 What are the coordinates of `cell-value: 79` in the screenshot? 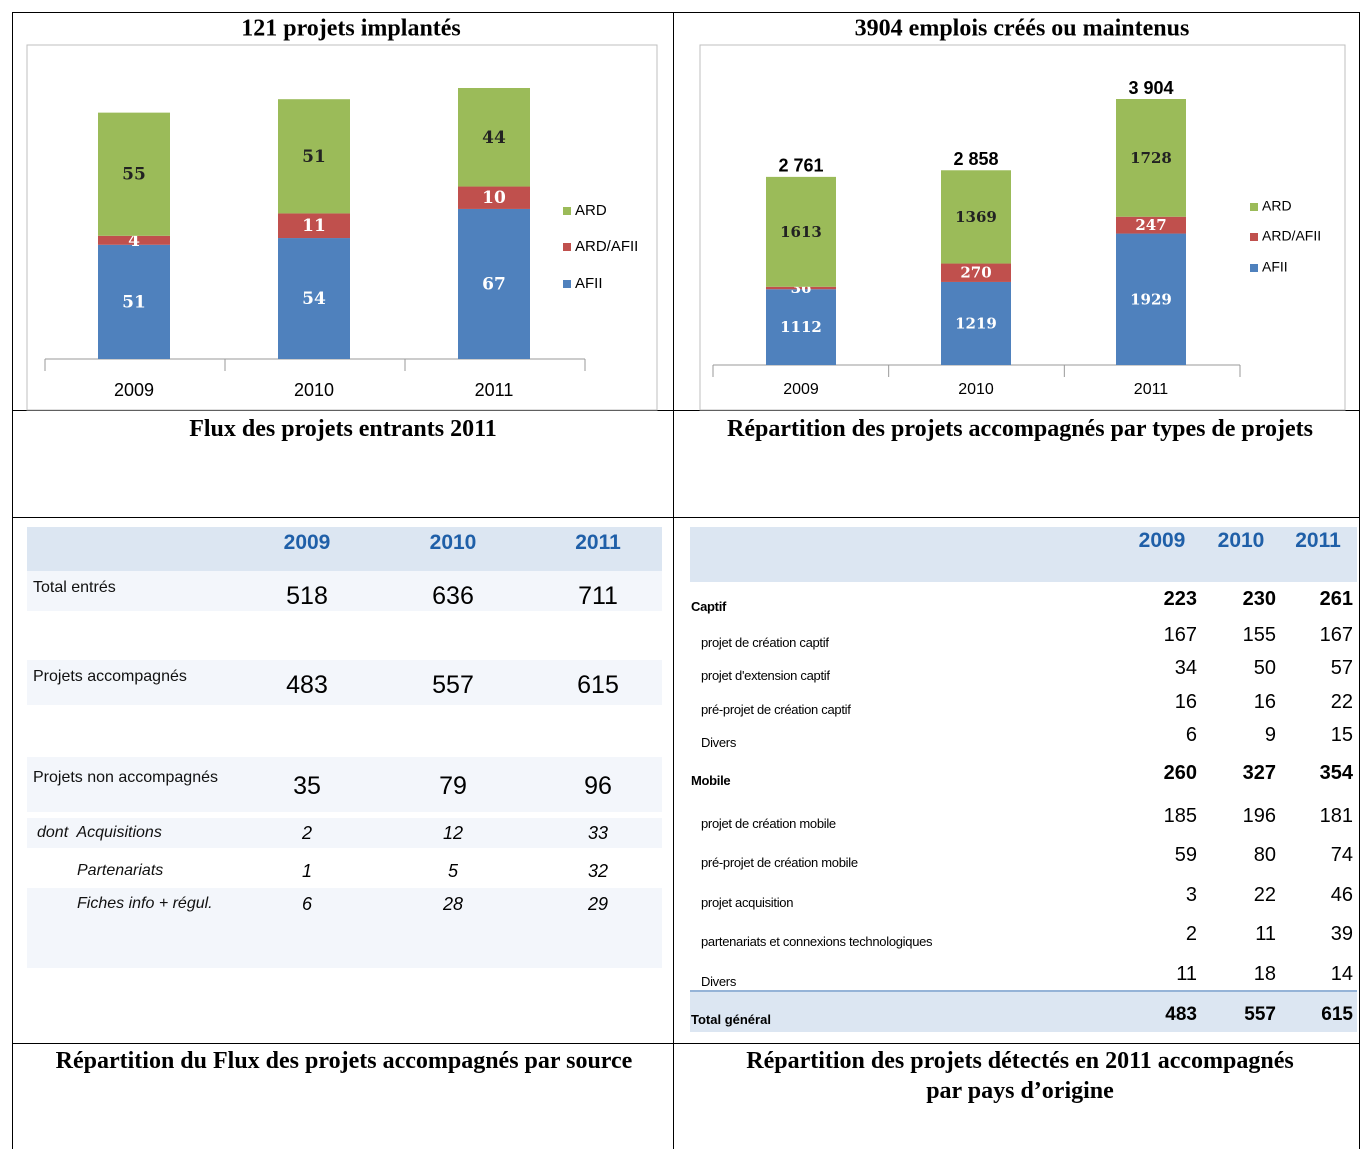 It's located at (453, 786).